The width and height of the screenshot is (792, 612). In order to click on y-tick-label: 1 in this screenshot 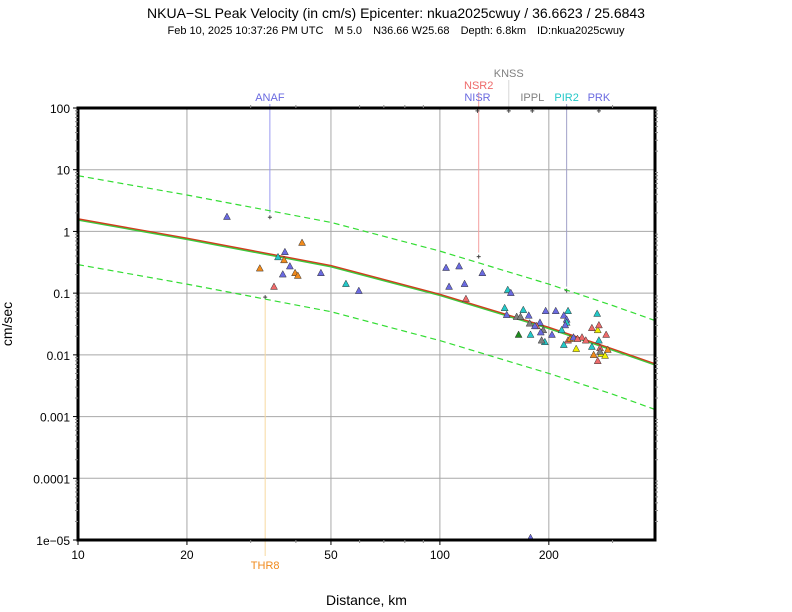, I will do `click(66, 232)`.